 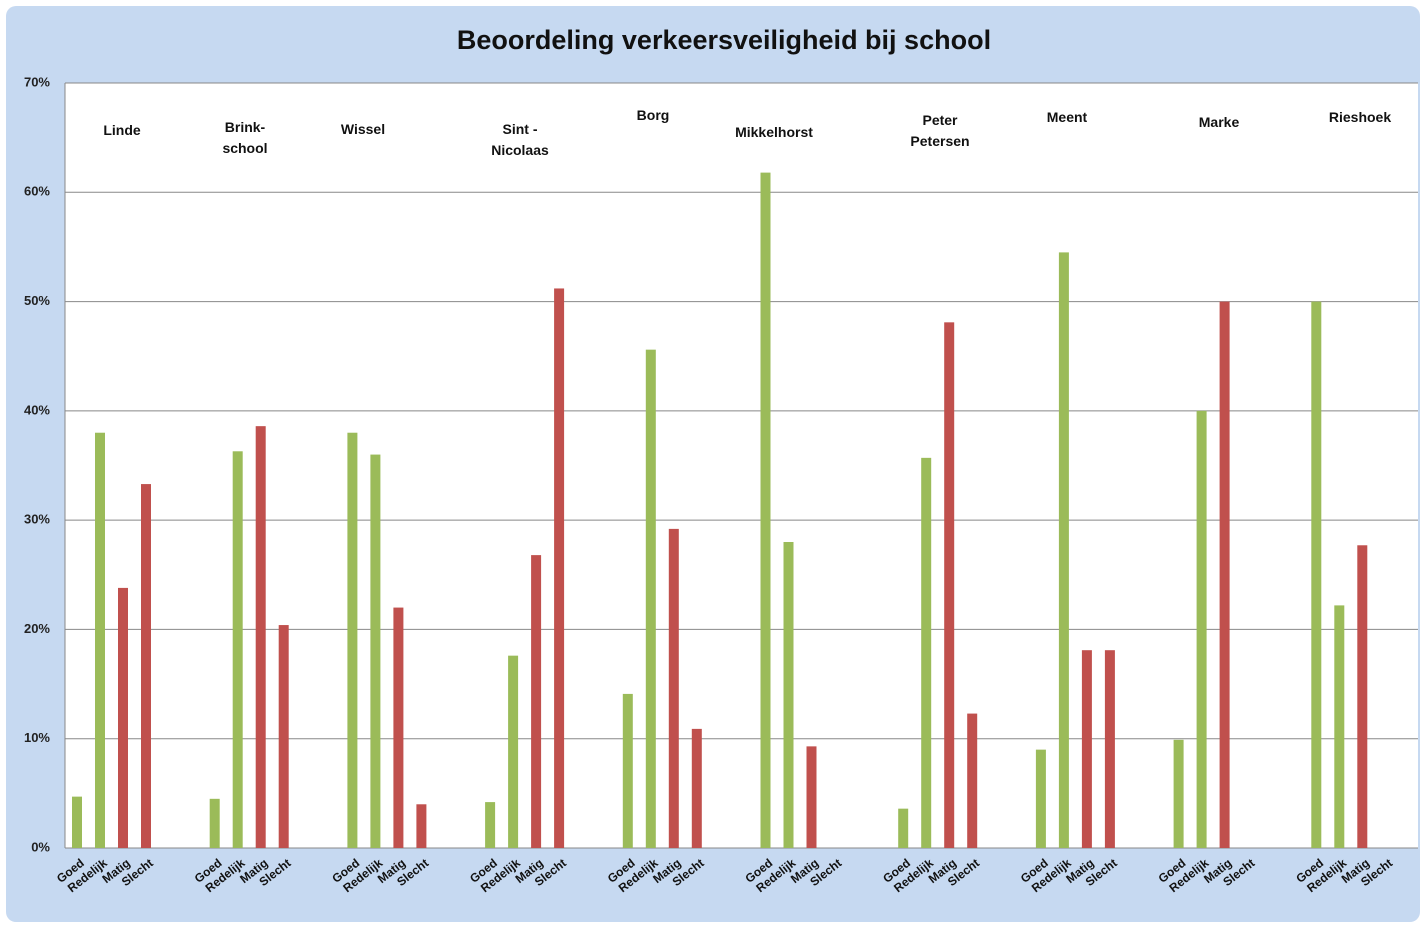 What do you see at coordinates (37, 300) in the screenshot?
I see `y-tick-label: 50%` at bounding box center [37, 300].